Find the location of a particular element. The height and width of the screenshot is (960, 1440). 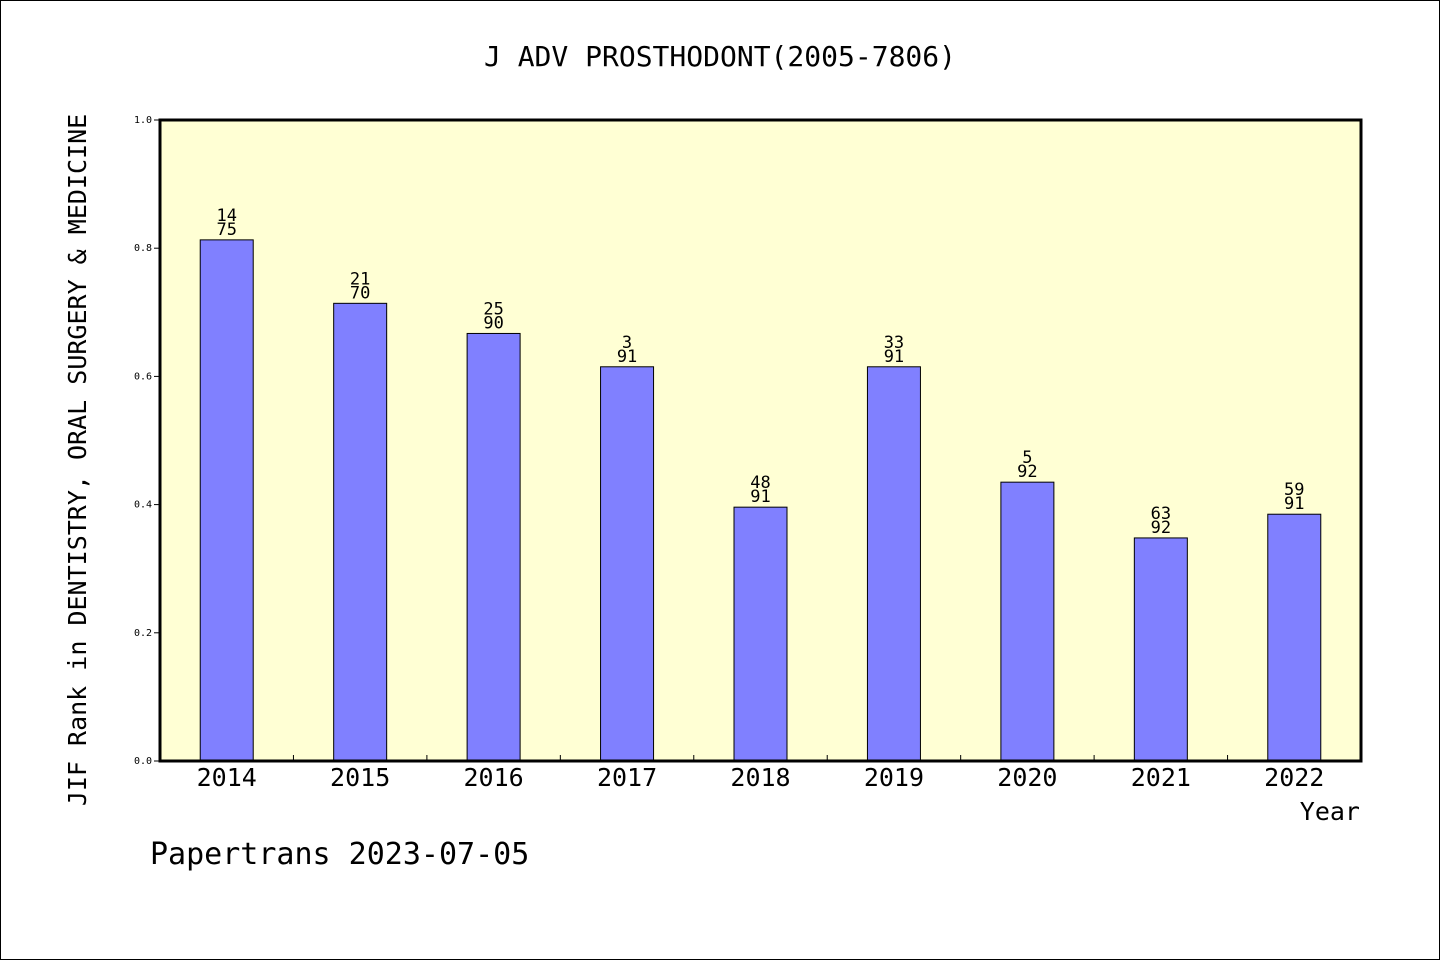

bar-rank-label-2022: 59 is located at coordinates (1294, 490).